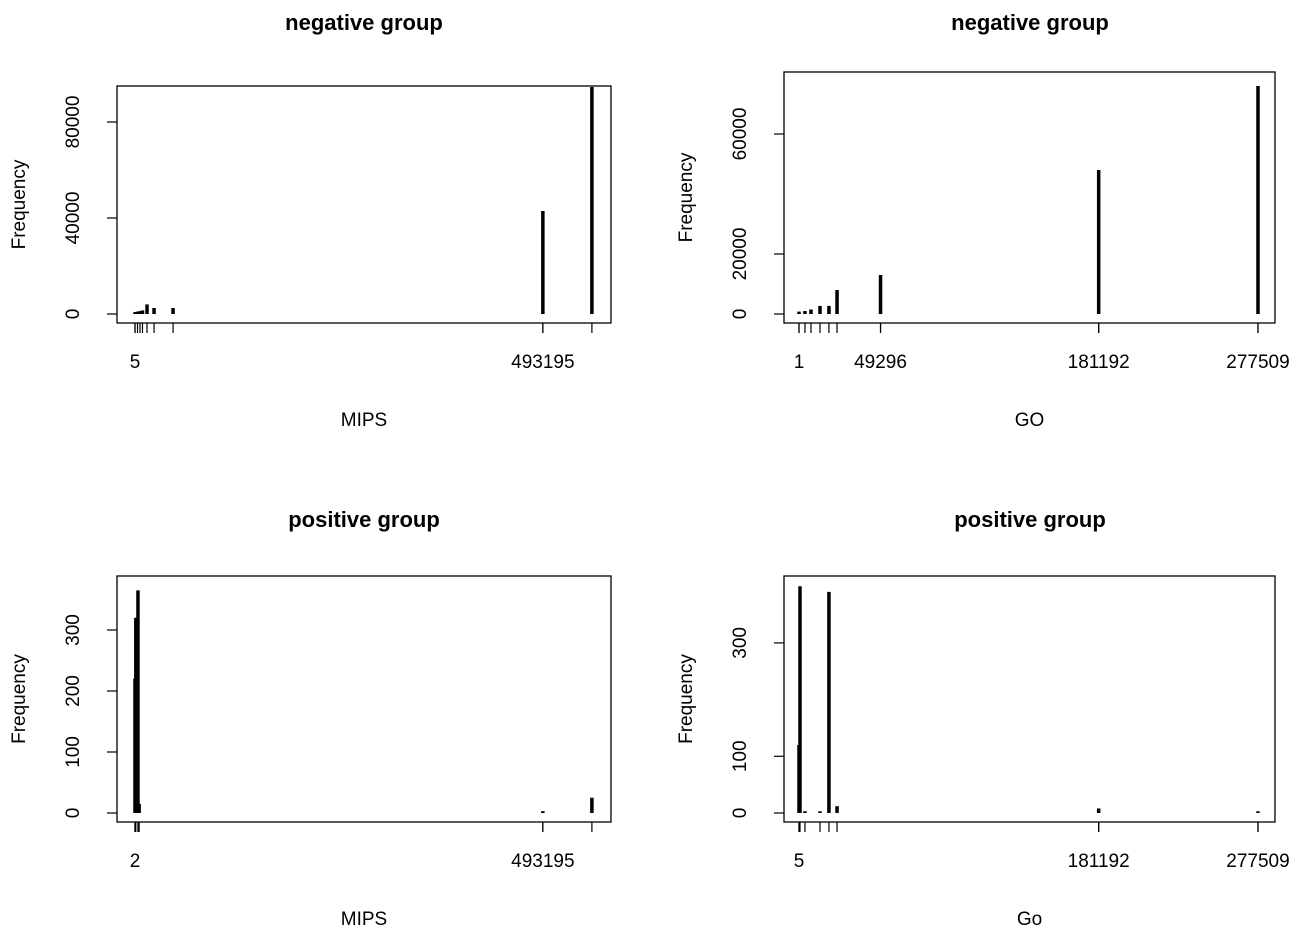 This screenshot has width=1305, height=930. I want to click on y-tick-label: 60000, so click(740, 134).